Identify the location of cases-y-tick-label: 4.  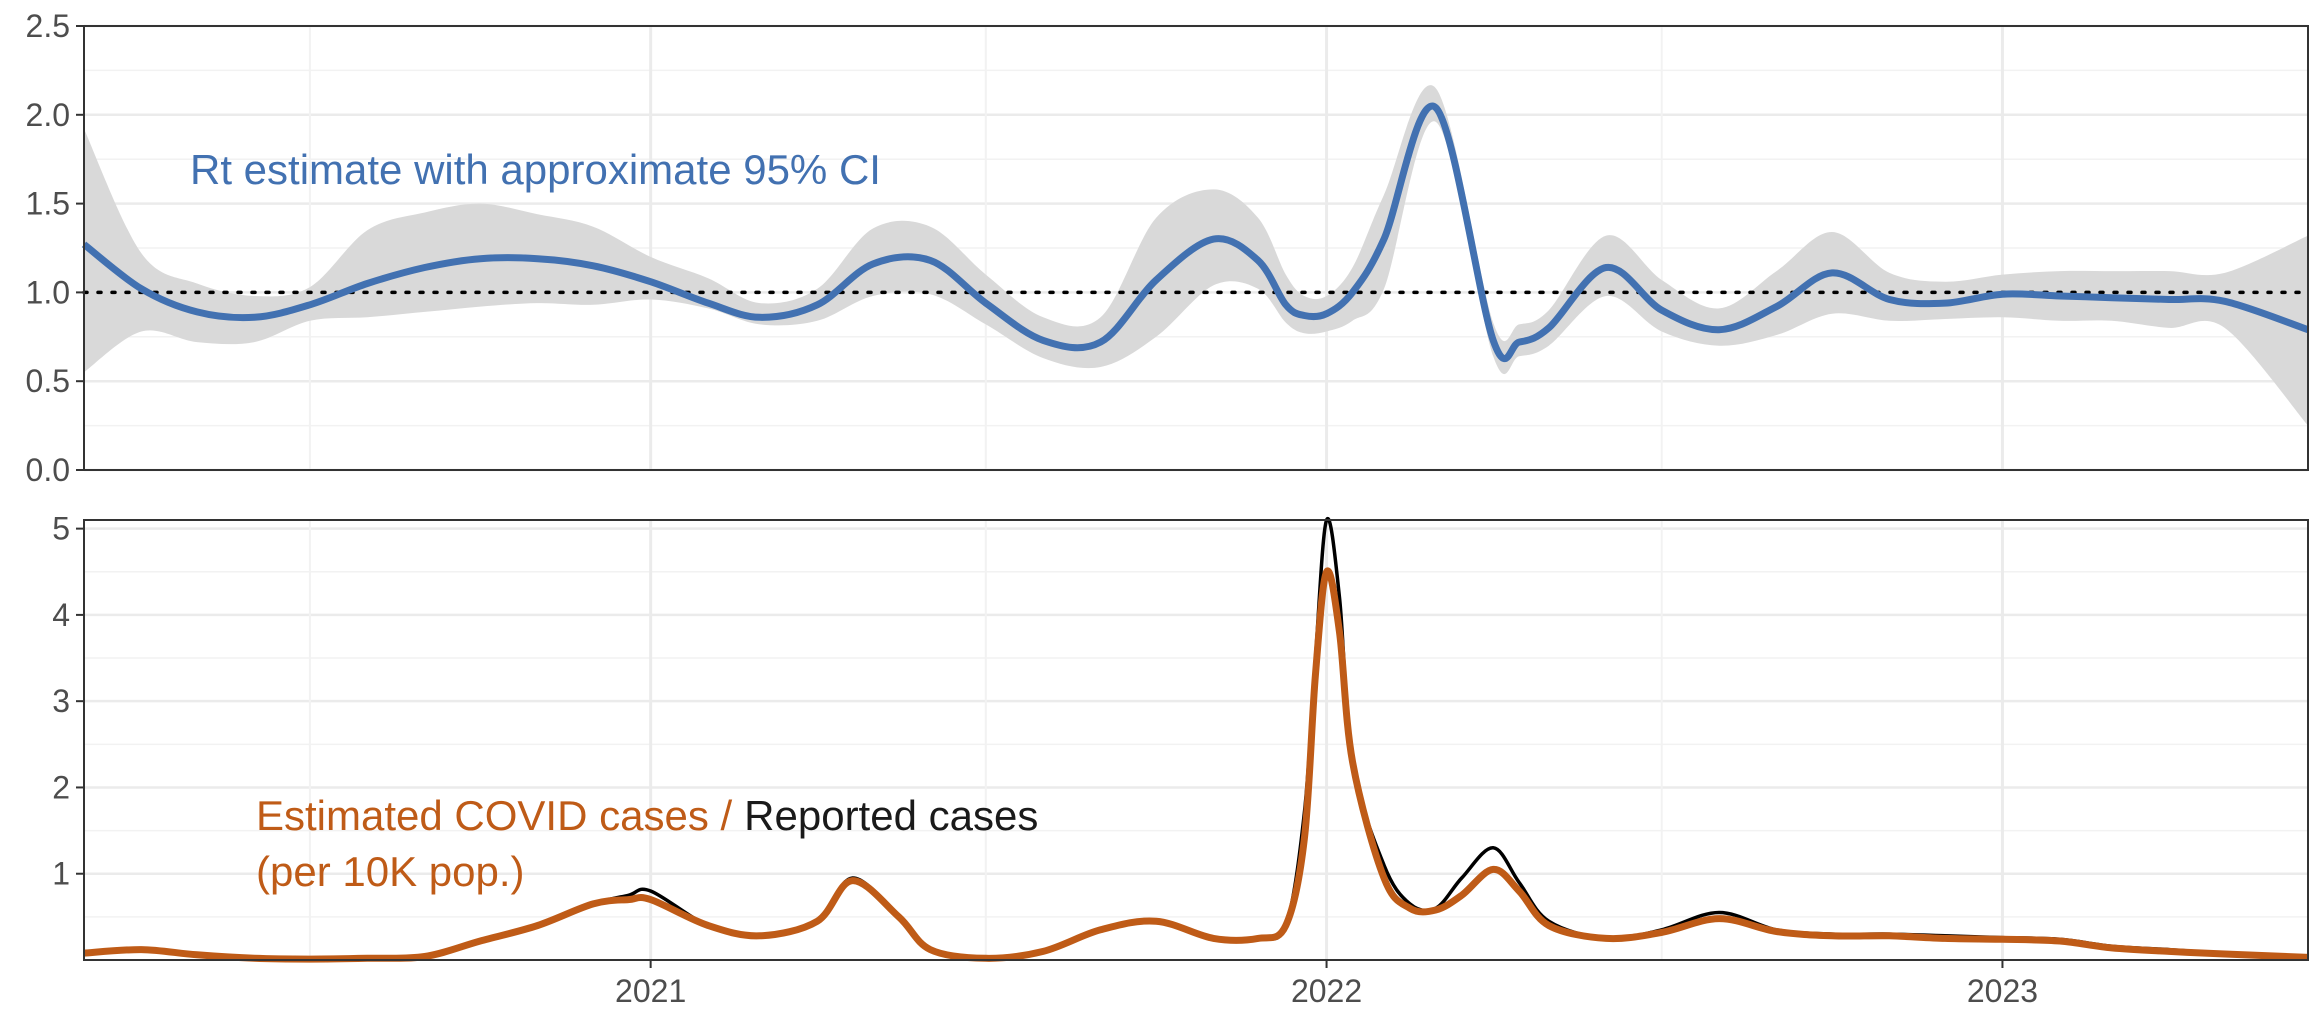
(61, 615).